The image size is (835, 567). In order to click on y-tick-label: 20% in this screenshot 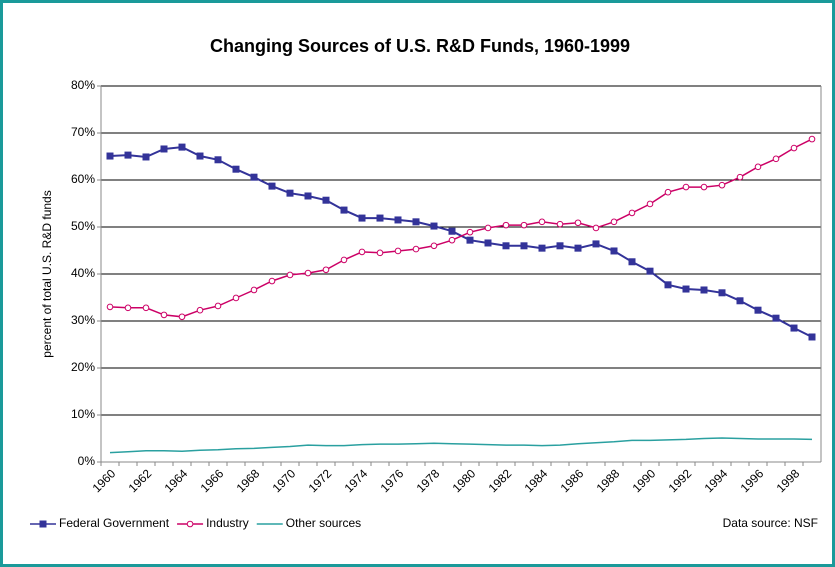, I will do `click(83, 367)`.